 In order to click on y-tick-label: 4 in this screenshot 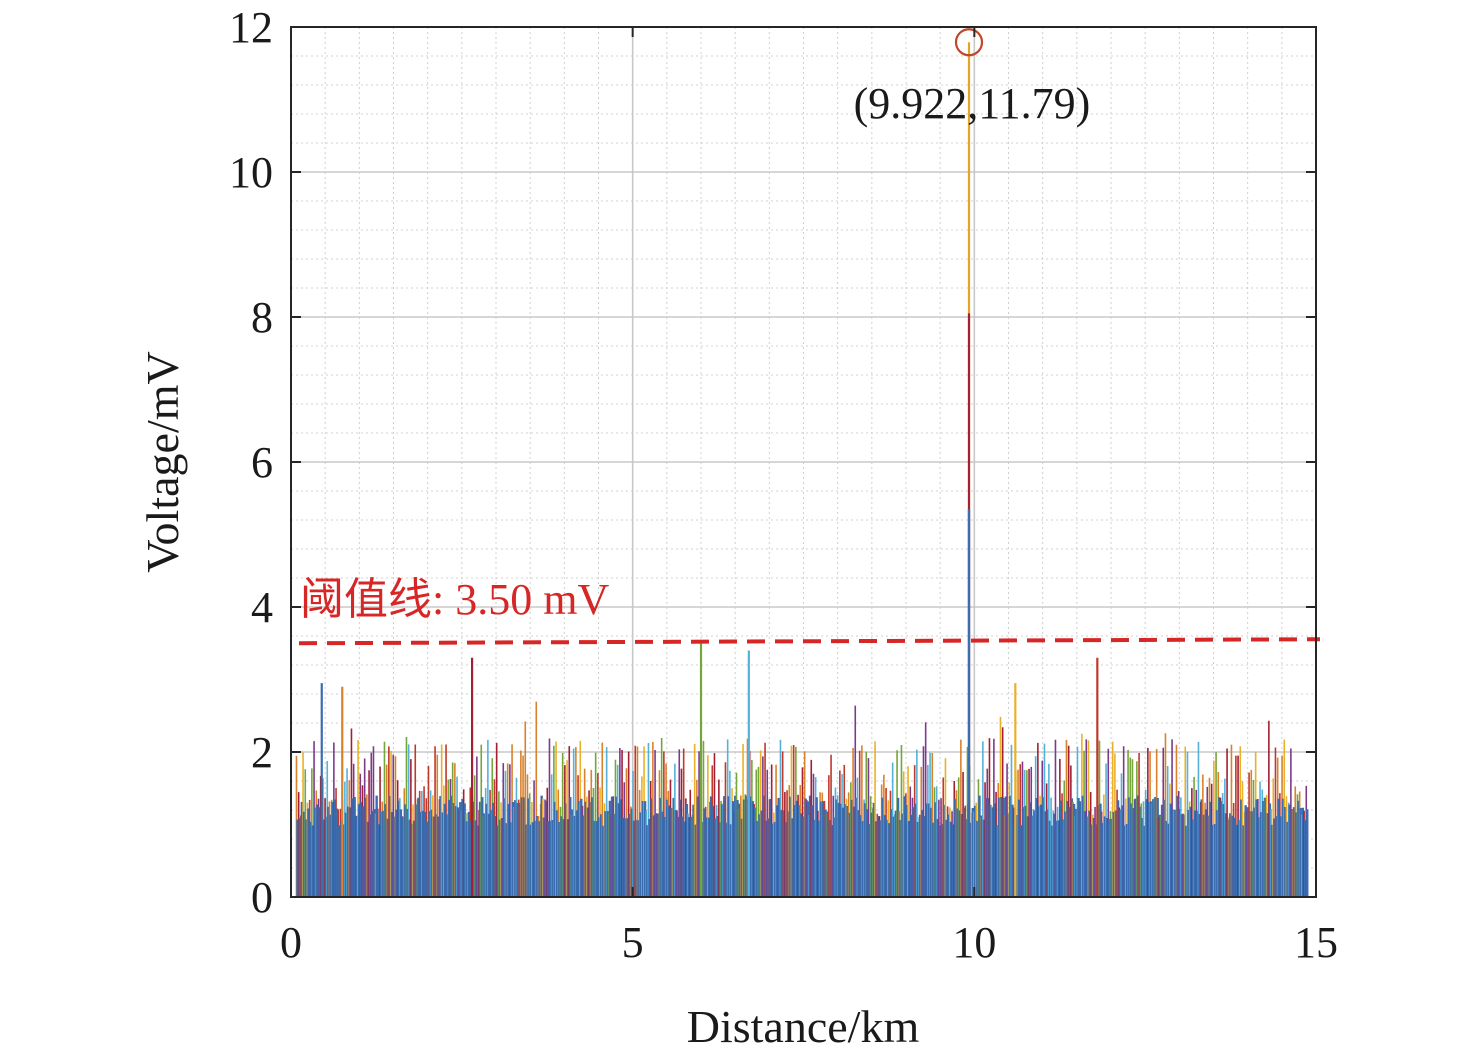, I will do `click(262, 607)`.